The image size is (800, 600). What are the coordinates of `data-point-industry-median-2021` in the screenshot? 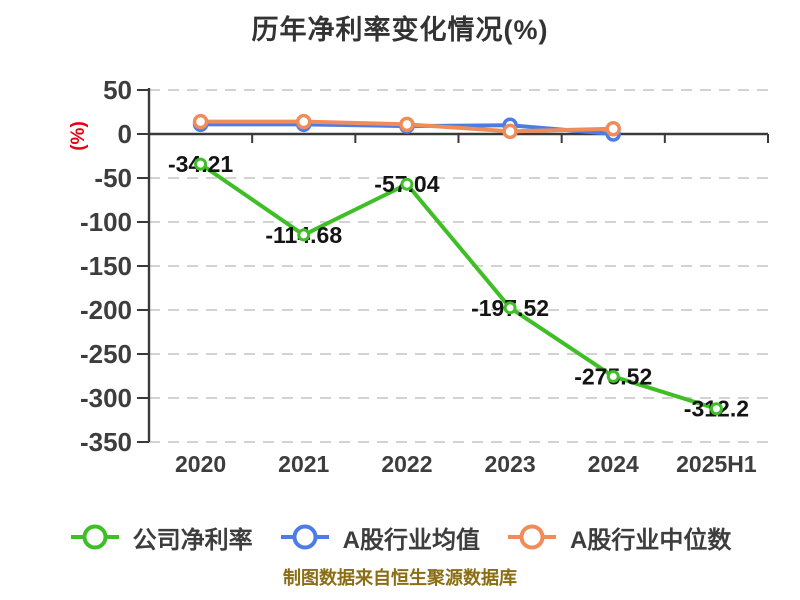 It's located at (304, 121).